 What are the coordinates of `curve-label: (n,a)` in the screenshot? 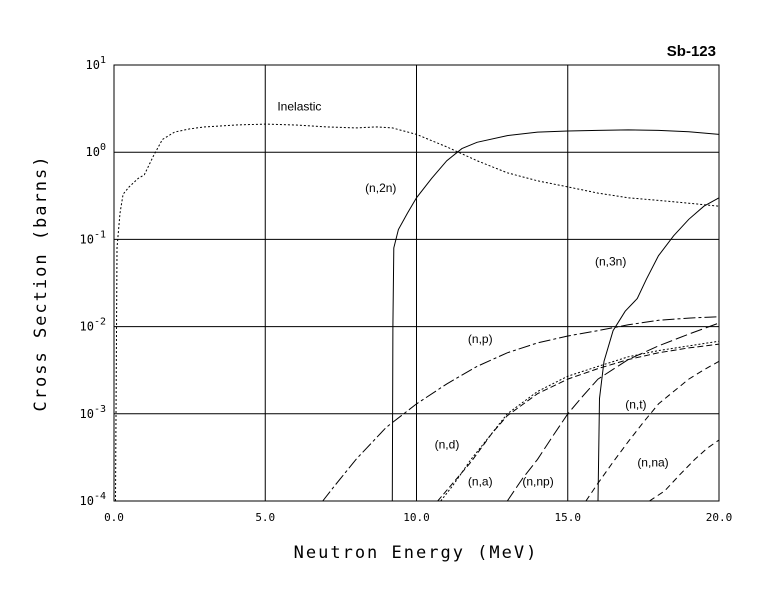 It's located at (480, 482).